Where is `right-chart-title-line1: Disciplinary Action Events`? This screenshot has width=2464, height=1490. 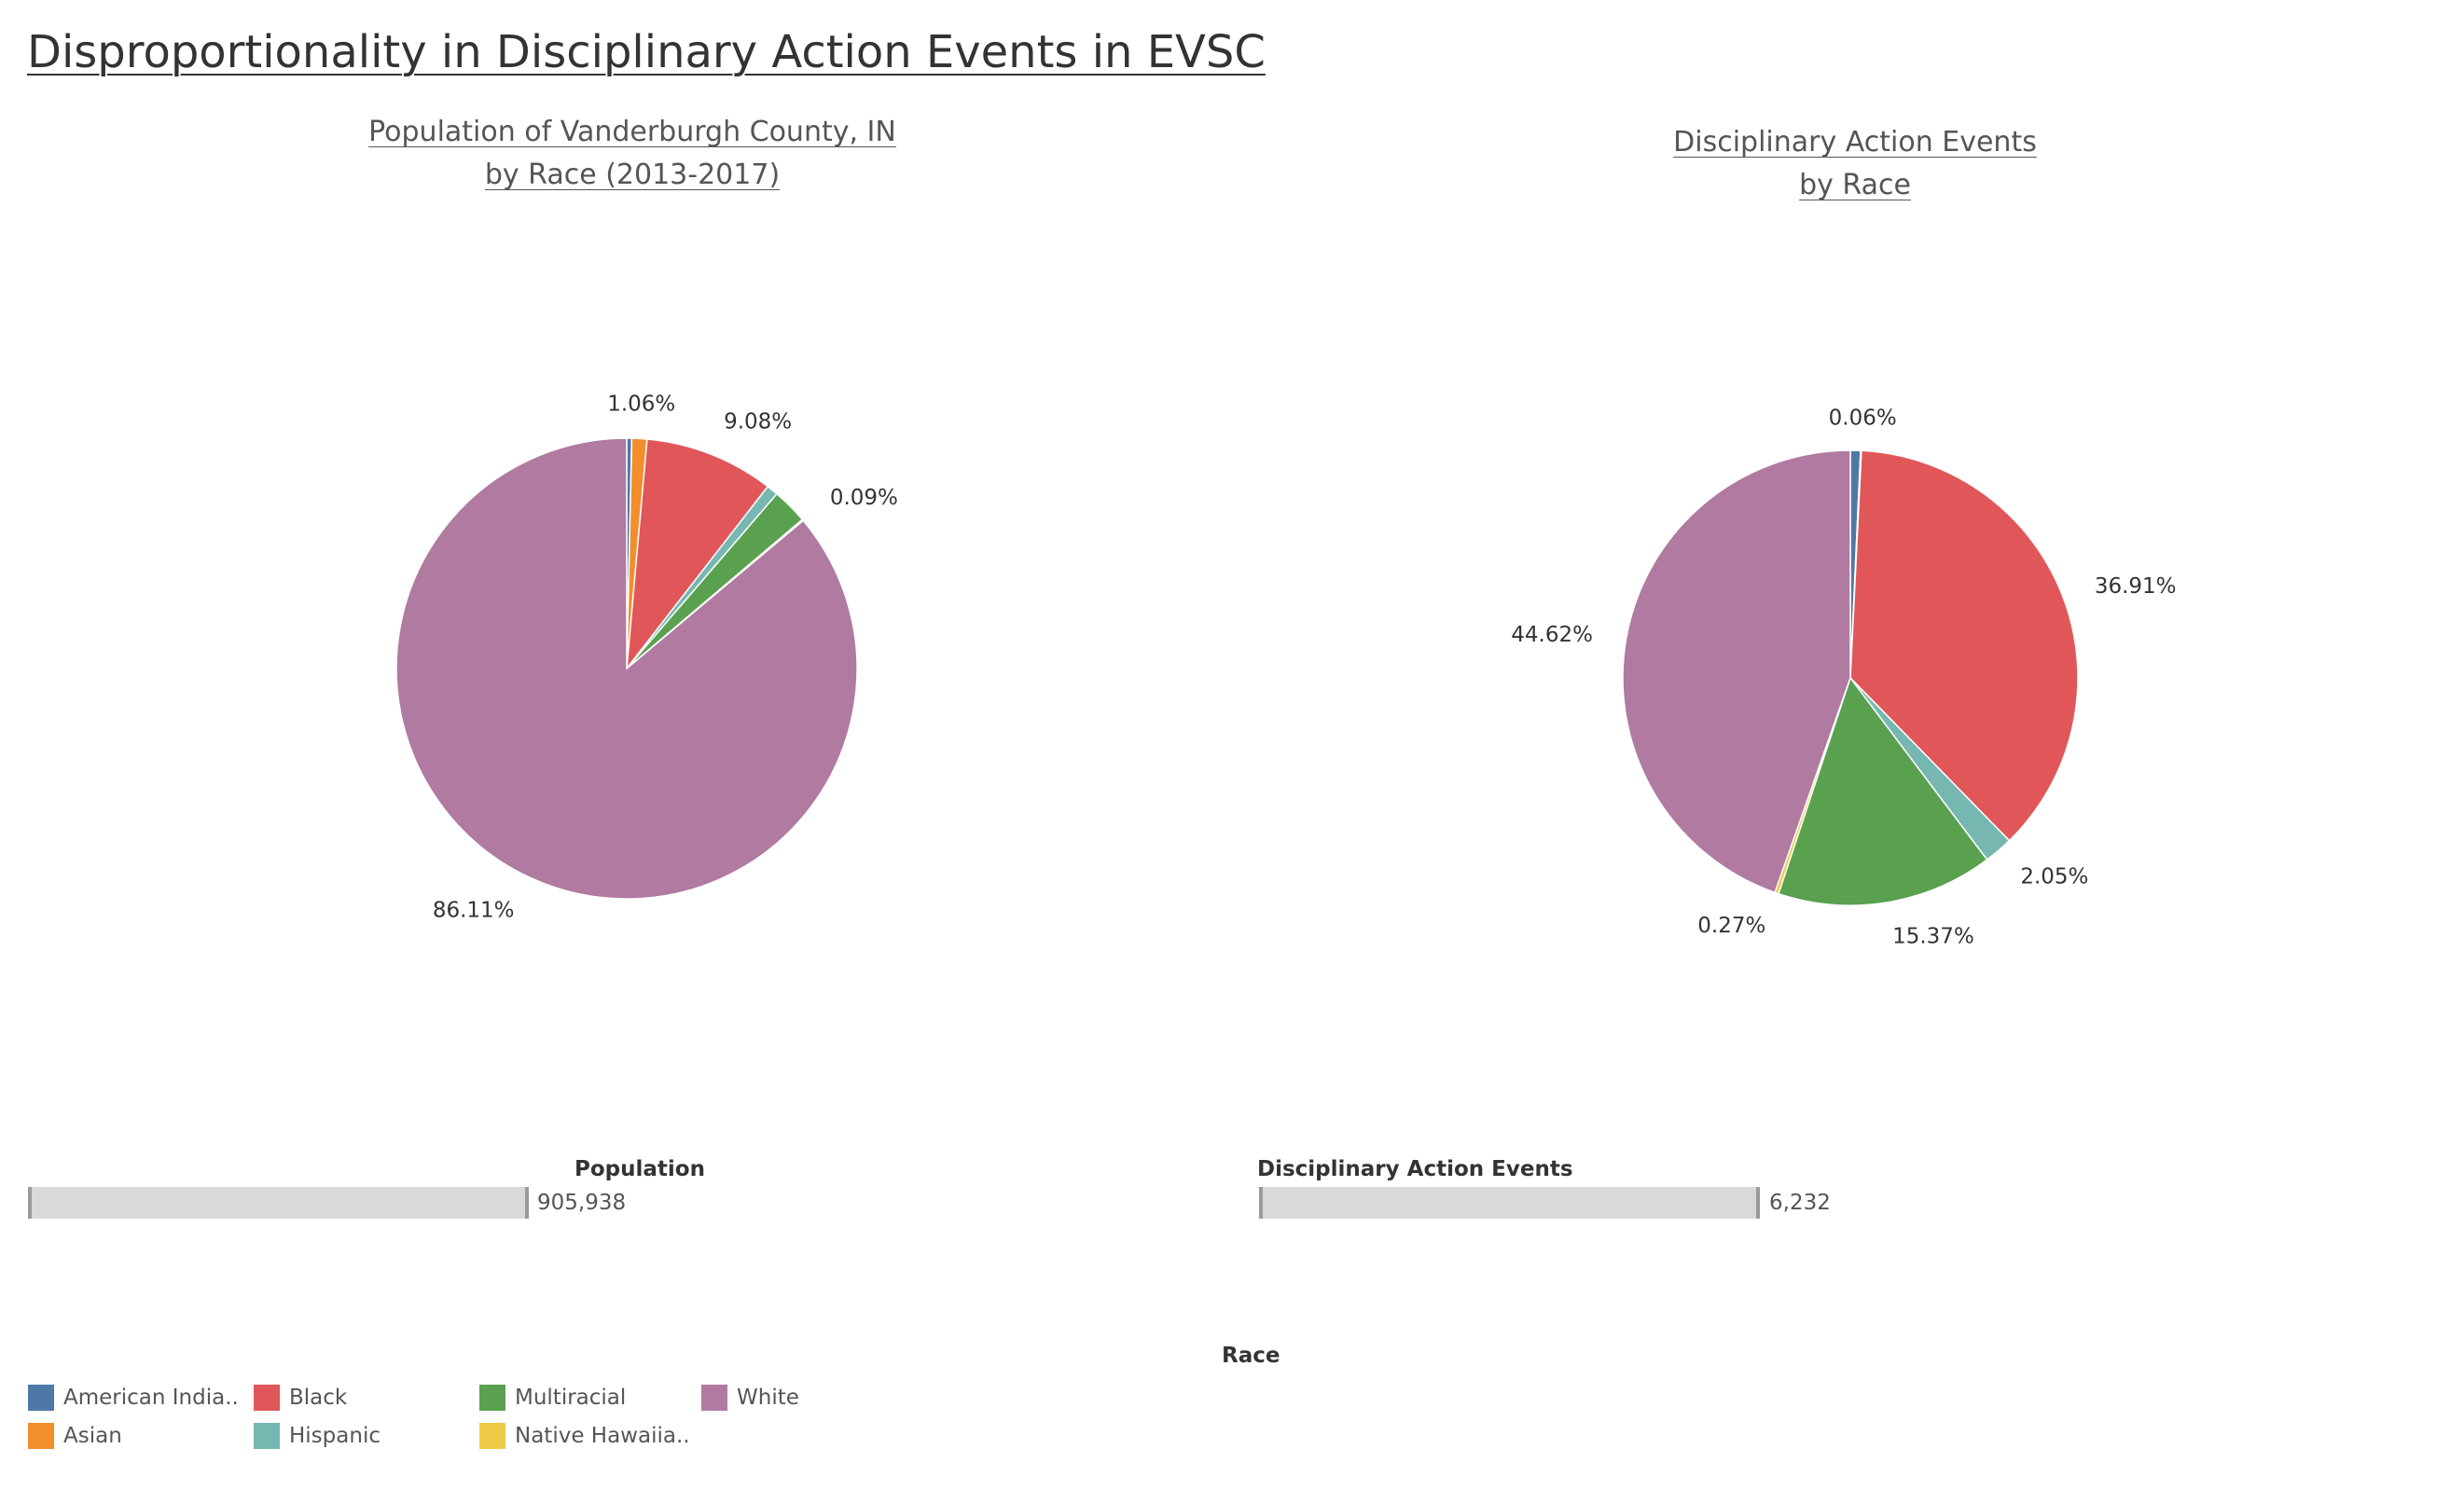
right-chart-title-line1: Disciplinary Action Events is located at coordinates (1855, 142).